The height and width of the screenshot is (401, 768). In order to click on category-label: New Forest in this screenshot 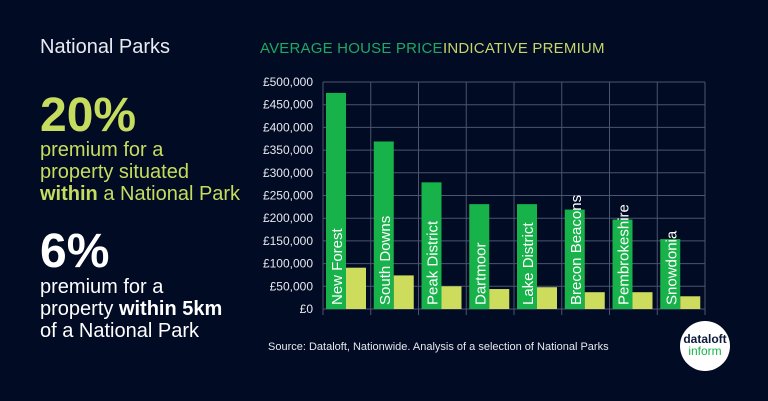, I will do `click(337, 266)`.